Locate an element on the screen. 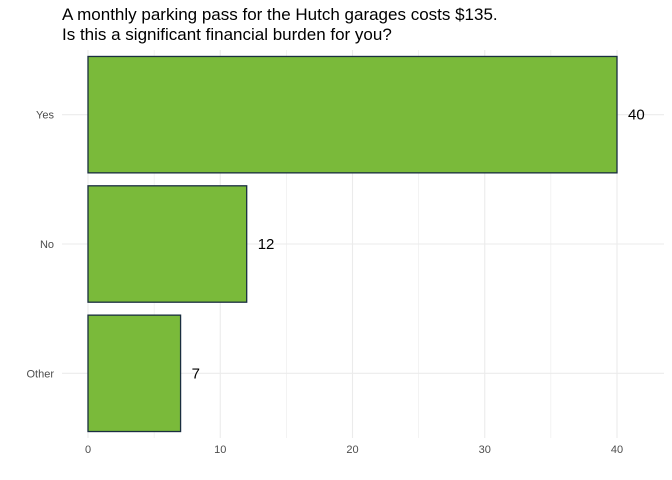 Image resolution: width=672 pixels, height=480 pixels. x-tick-label: 40 is located at coordinates (617, 450).